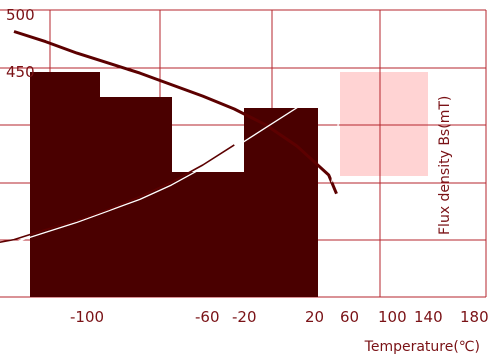 The image size is (490, 358). I want to click on y-tick-label: 500, so click(20, 15).